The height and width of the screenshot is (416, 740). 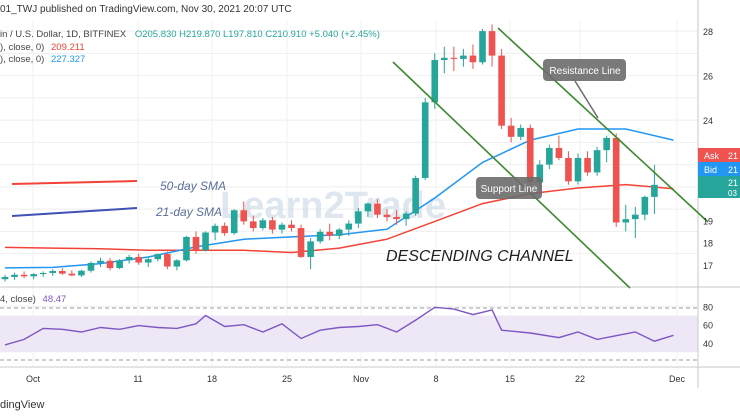 I want to click on price-axis-label: 28, so click(x=708, y=32).